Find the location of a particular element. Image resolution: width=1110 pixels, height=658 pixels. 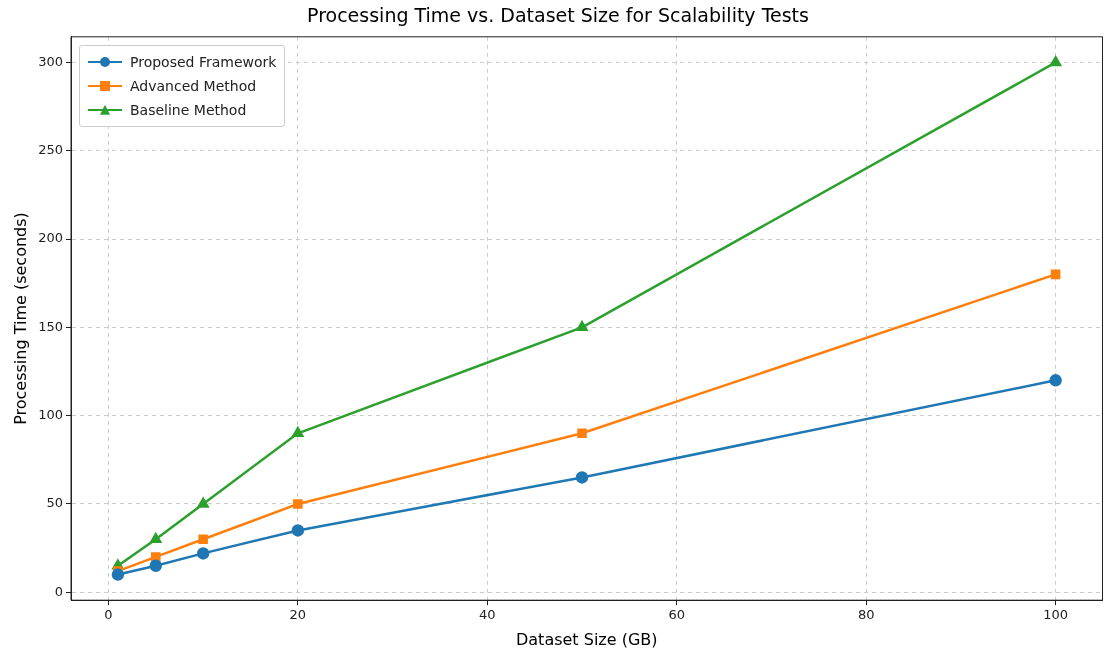

x-tick-label: 60 is located at coordinates (677, 615).